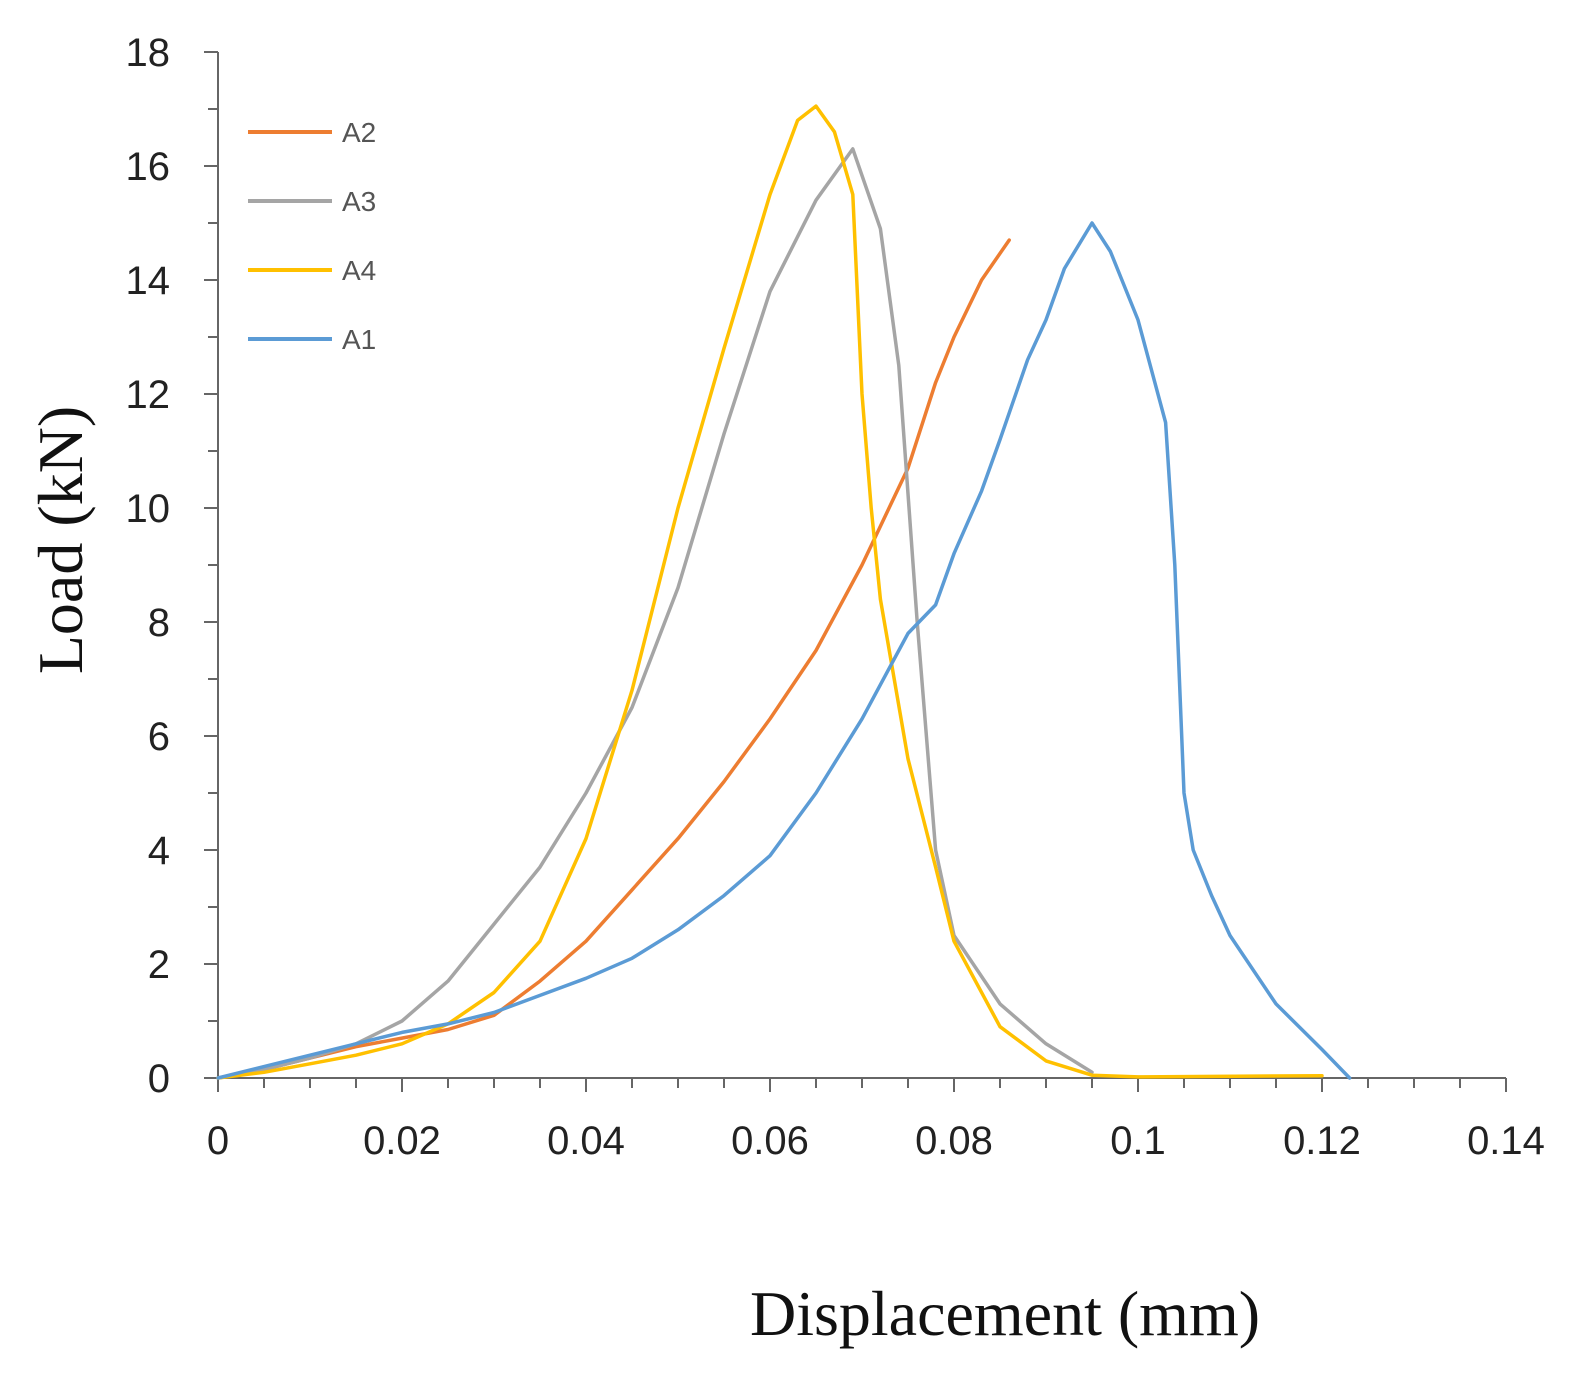 This screenshot has height=1384, width=1580. Describe the element at coordinates (1005, 1313) in the screenshot. I see `x-axis-title: Displacement (mm)` at that location.